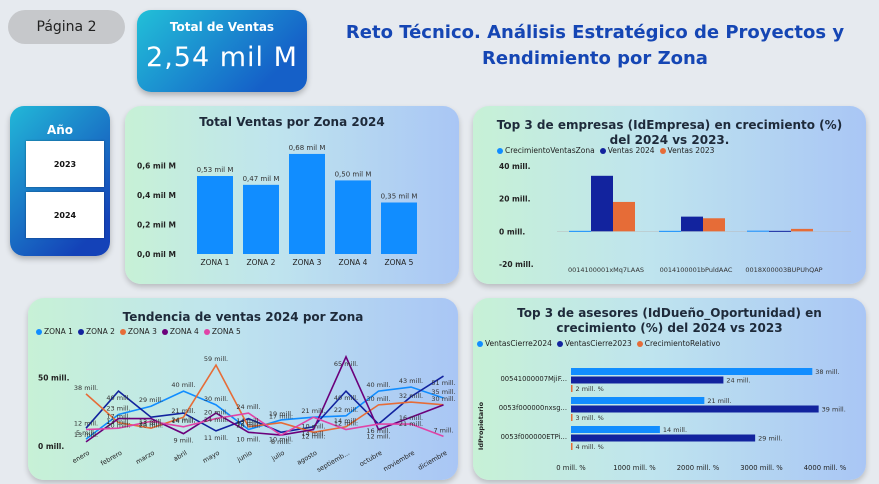 This screenshot has height=484, width=879. I want to click on legend-item: ZONA 5, so click(222, 331).